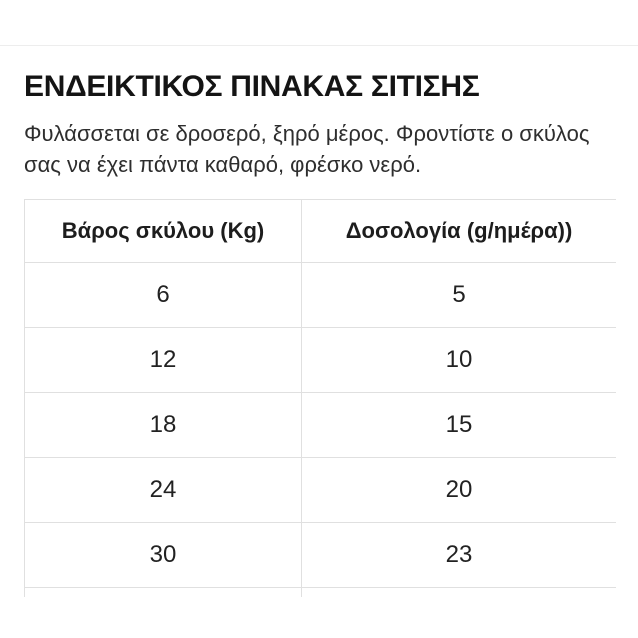 This screenshot has width=638, height=638. What do you see at coordinates (458, 295) in the screenshot?
I see `dosage-cell: 5` at bounding box center [458, 295].